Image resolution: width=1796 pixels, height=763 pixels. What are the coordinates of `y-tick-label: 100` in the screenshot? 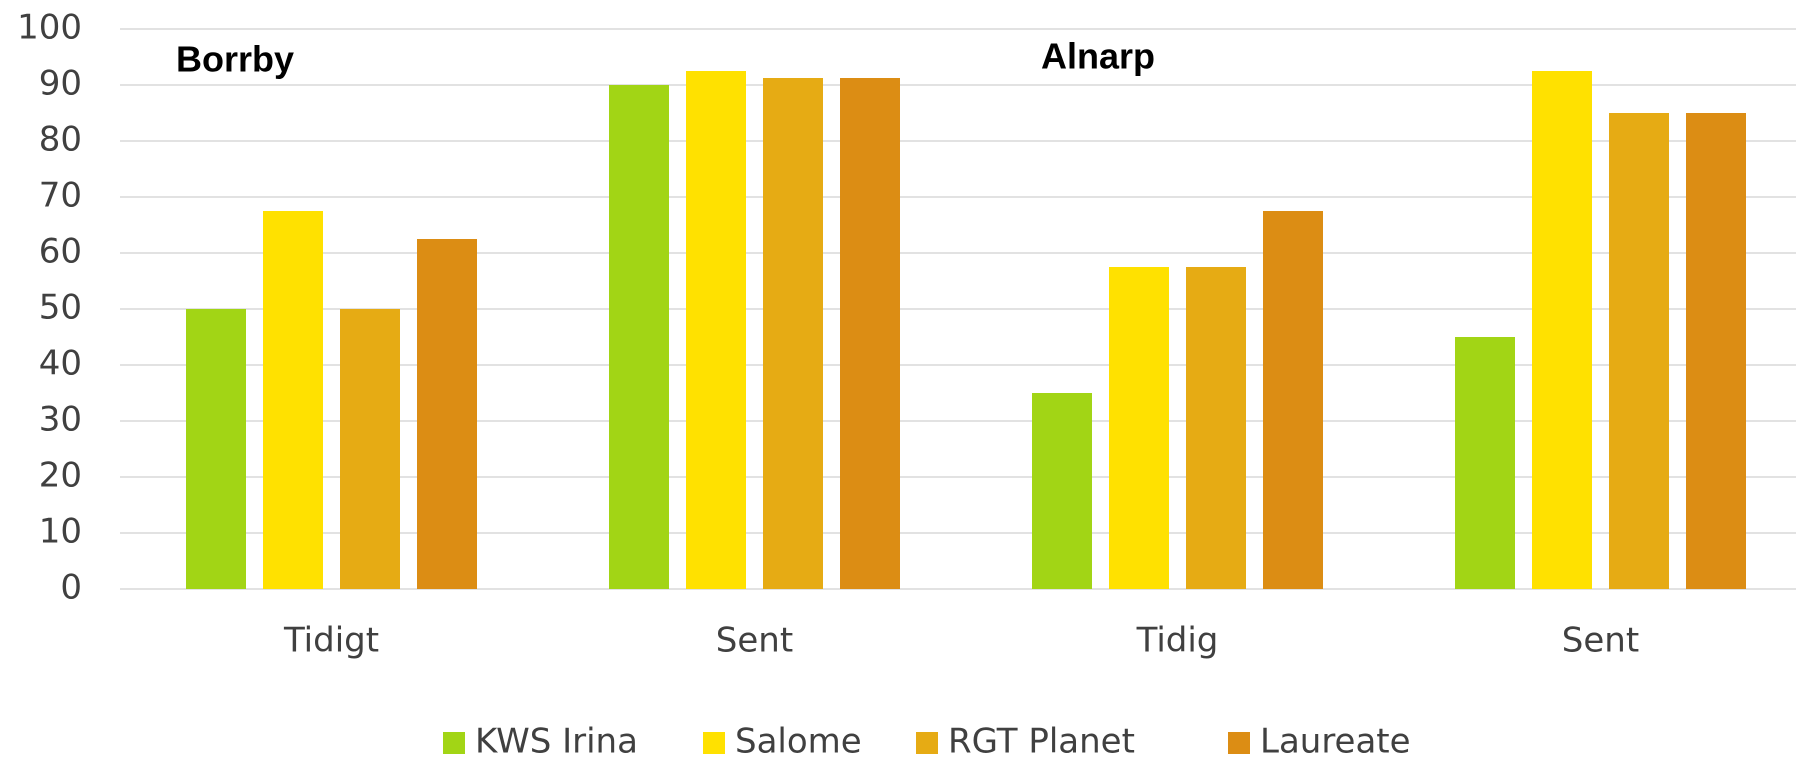 It's located at (49, 28).